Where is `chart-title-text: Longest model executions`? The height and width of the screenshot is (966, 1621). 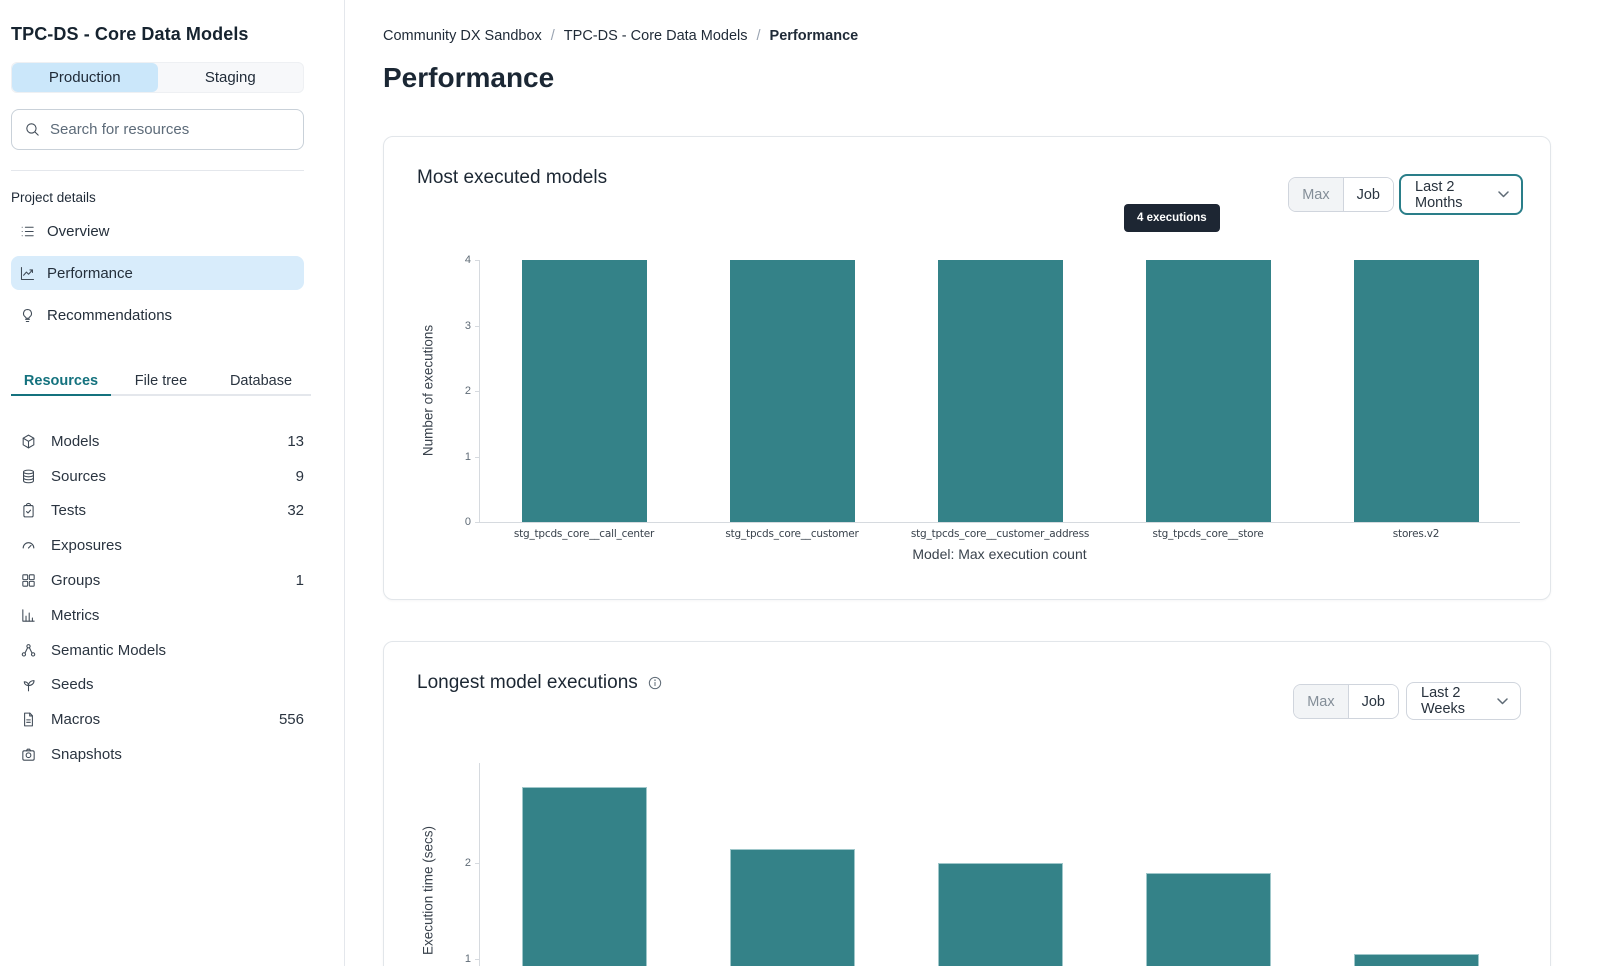
chart-title-text: Longest model executions is located at coordinates (527, 682).